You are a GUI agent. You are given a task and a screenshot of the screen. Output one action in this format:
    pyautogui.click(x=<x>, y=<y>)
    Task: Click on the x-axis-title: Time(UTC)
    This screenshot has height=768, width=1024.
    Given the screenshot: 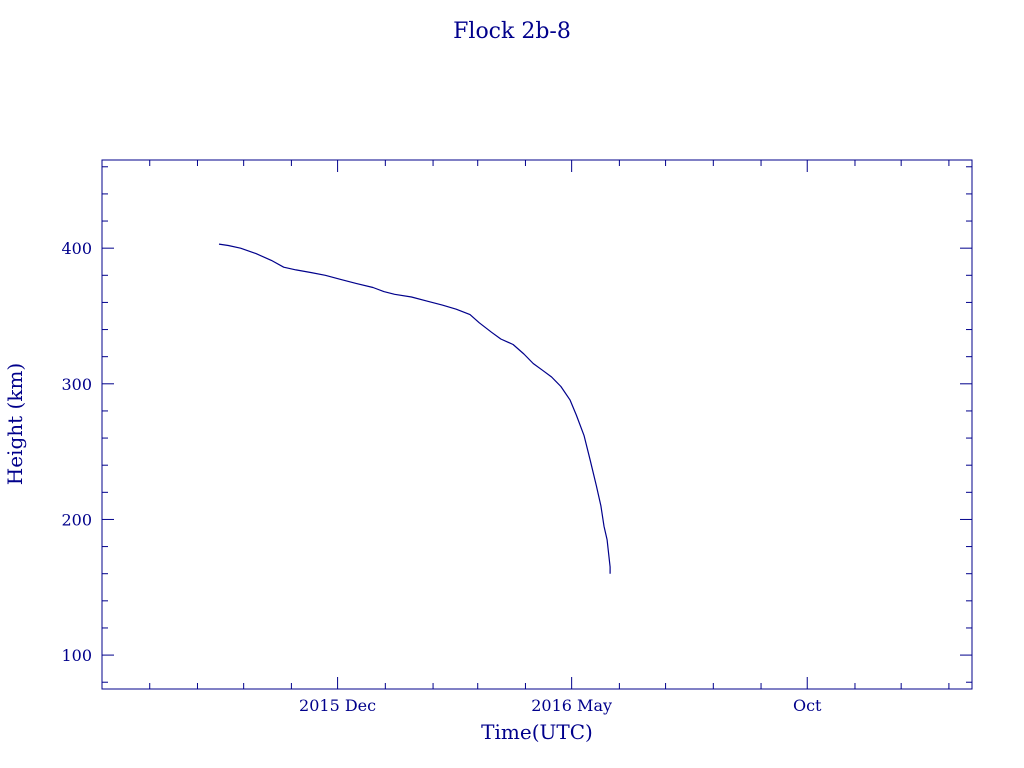 What is the action you would take?
    pyautogui.click(x=537, y=732)
    